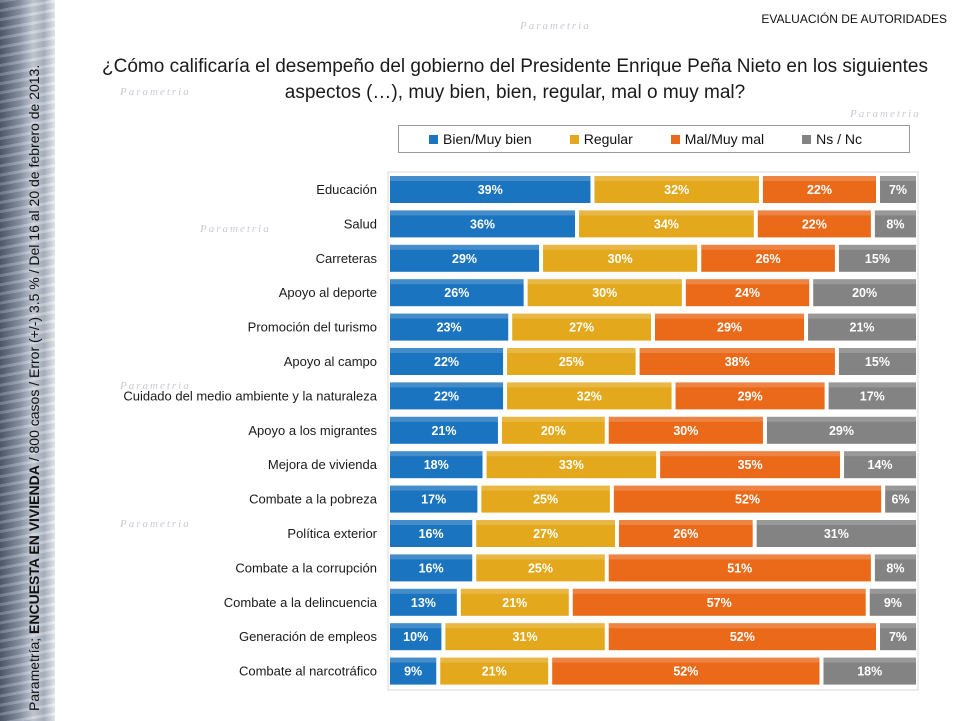  I want to click on legend-label: Regular, so click(608, 139).